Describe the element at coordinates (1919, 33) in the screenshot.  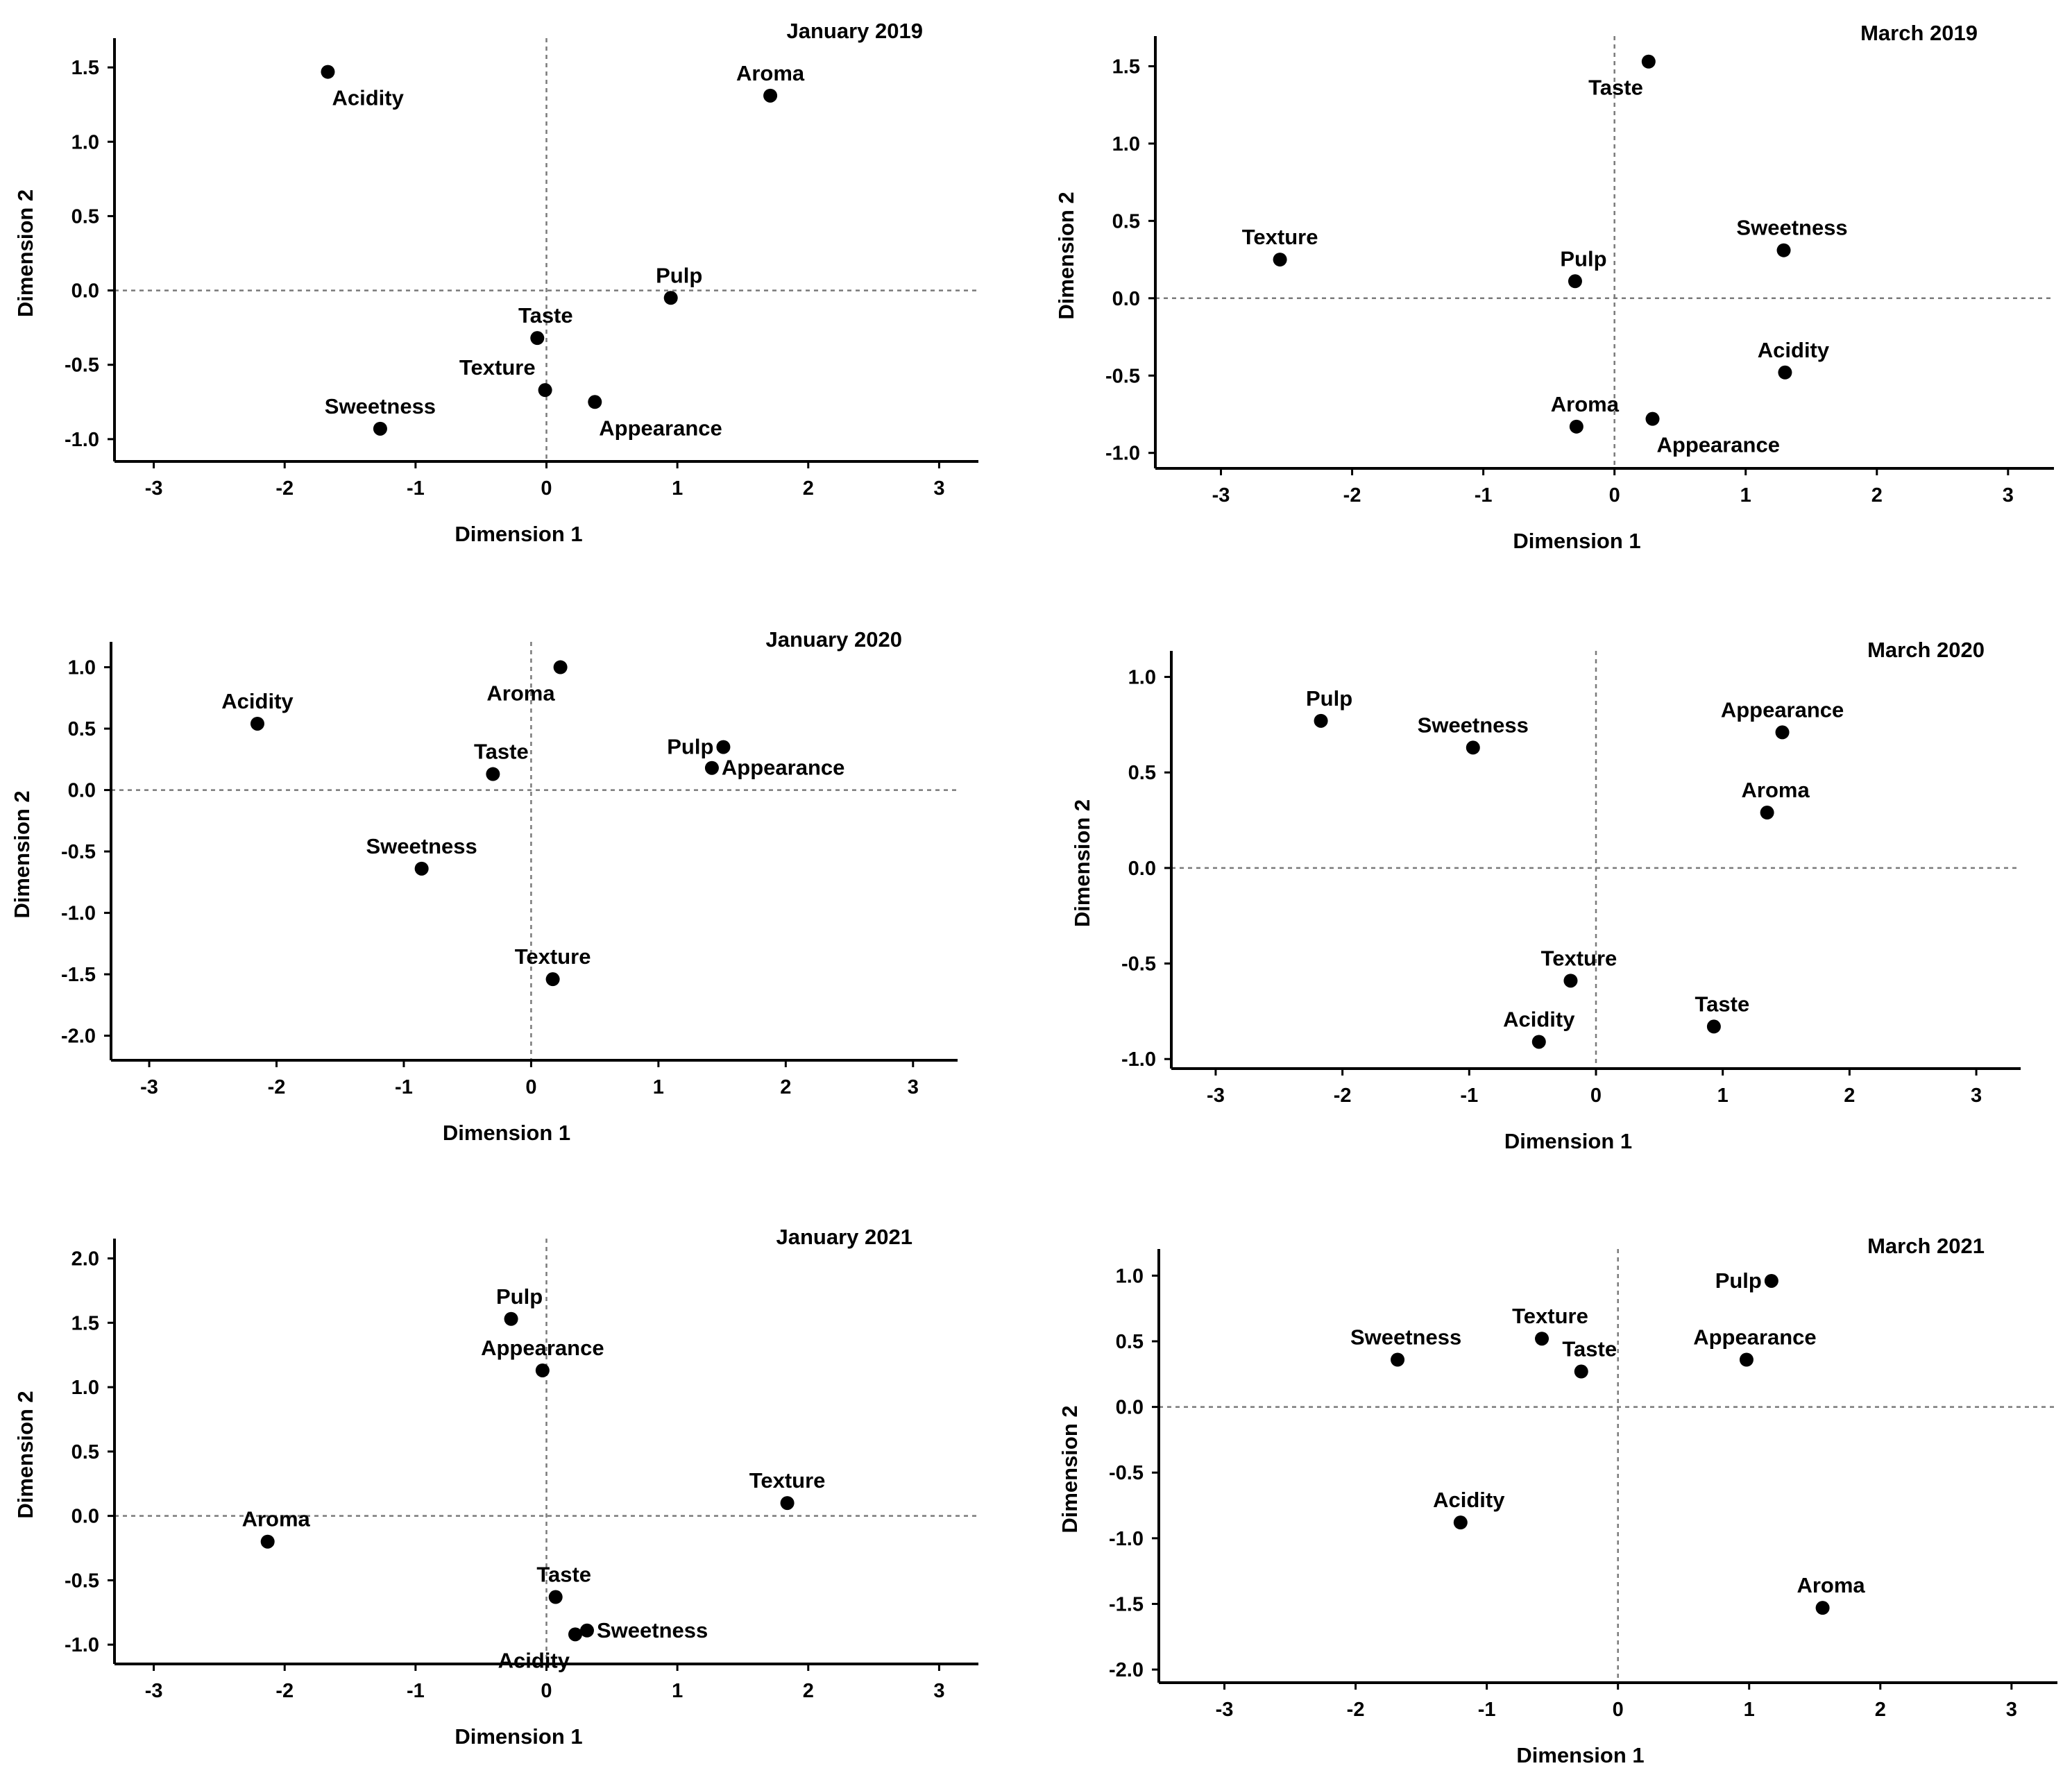
I see `panel-title: March 2019` at that location.